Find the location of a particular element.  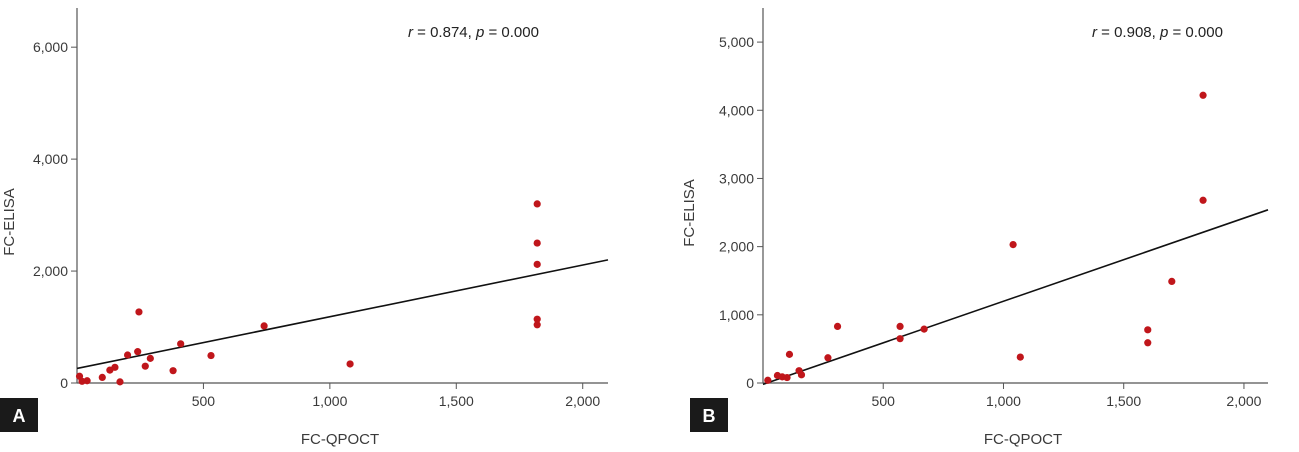

panel-label-box-b is located at coordinates (709, 415).